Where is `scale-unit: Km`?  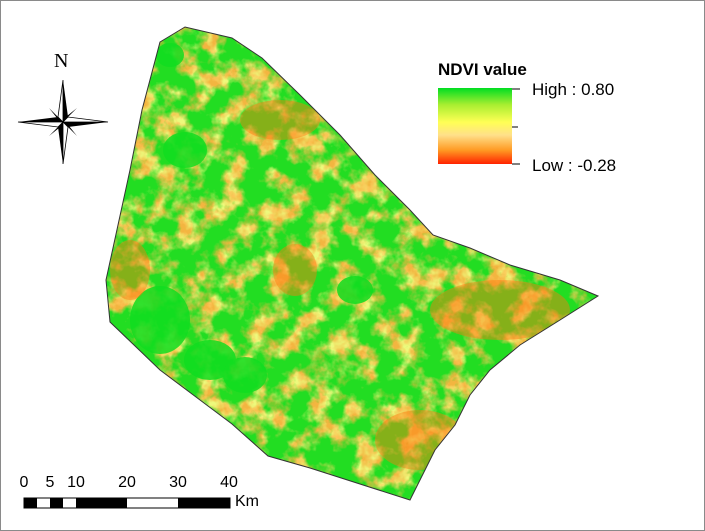
scale-unit: Km is located at coordinates (247, 501).